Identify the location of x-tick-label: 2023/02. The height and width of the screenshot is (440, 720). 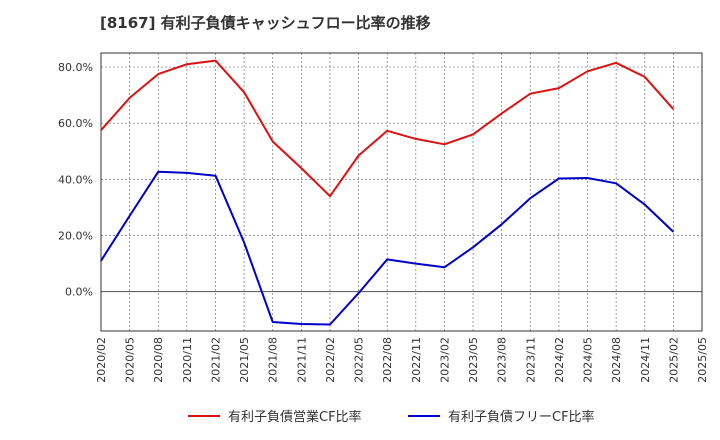
(444, 360).